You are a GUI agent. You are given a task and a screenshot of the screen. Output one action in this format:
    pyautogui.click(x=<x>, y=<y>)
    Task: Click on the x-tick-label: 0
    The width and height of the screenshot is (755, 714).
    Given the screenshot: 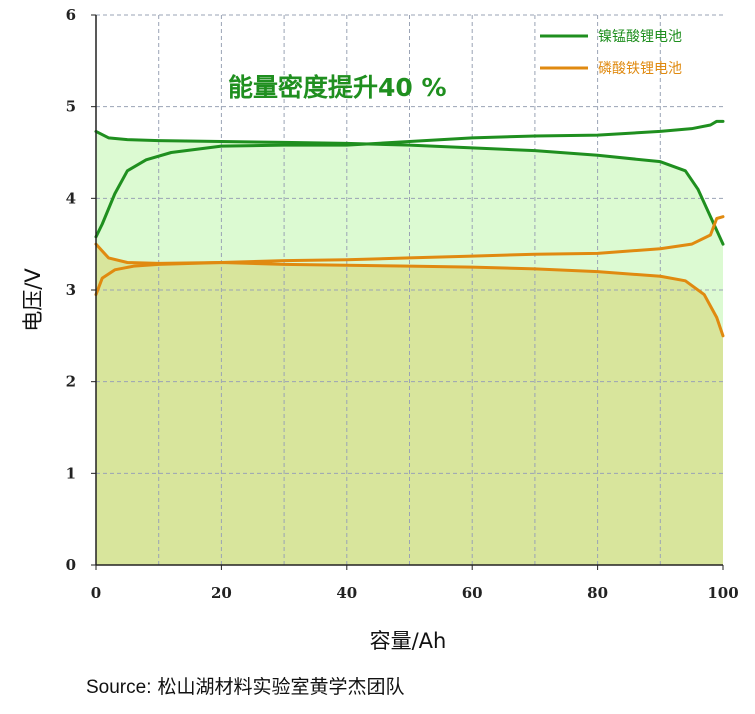 What is the action you would take?
    pyautogui.click(x=96, y=593)
    